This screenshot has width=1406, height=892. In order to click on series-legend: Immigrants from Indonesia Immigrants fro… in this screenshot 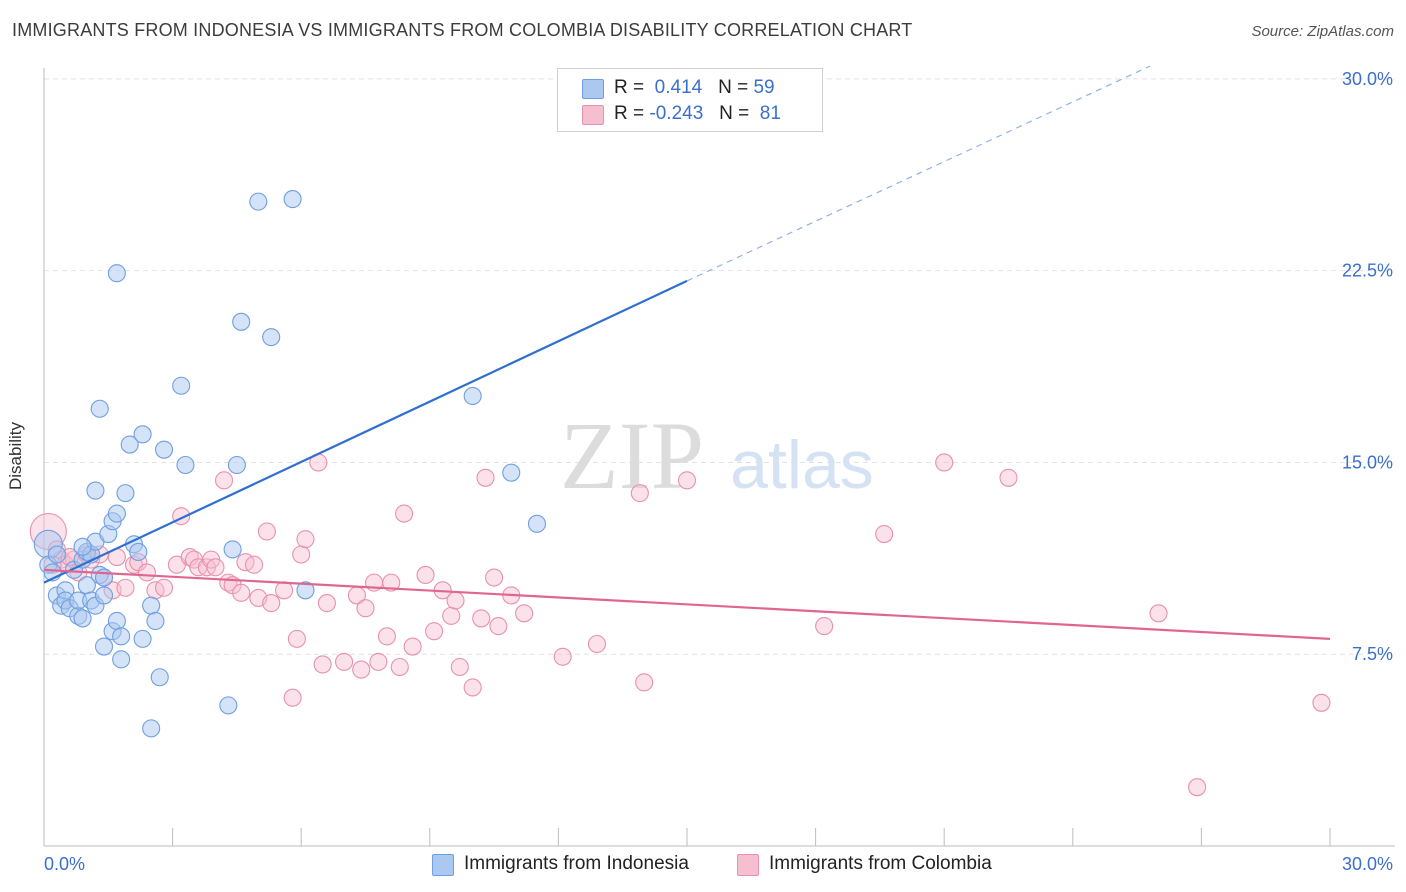, I will do `click(703, 865)`.